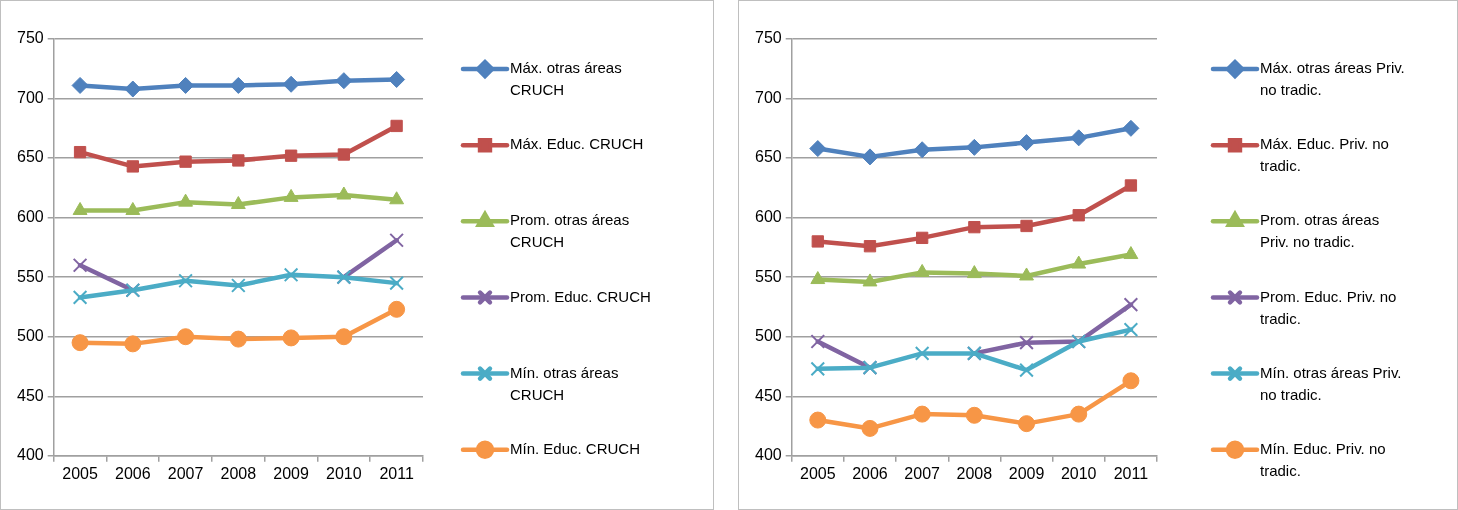  Describe the element at coordinates (564, 383) in the screenshot. I see `legend-label: Mín. otras áreas CRUCH` at that location.